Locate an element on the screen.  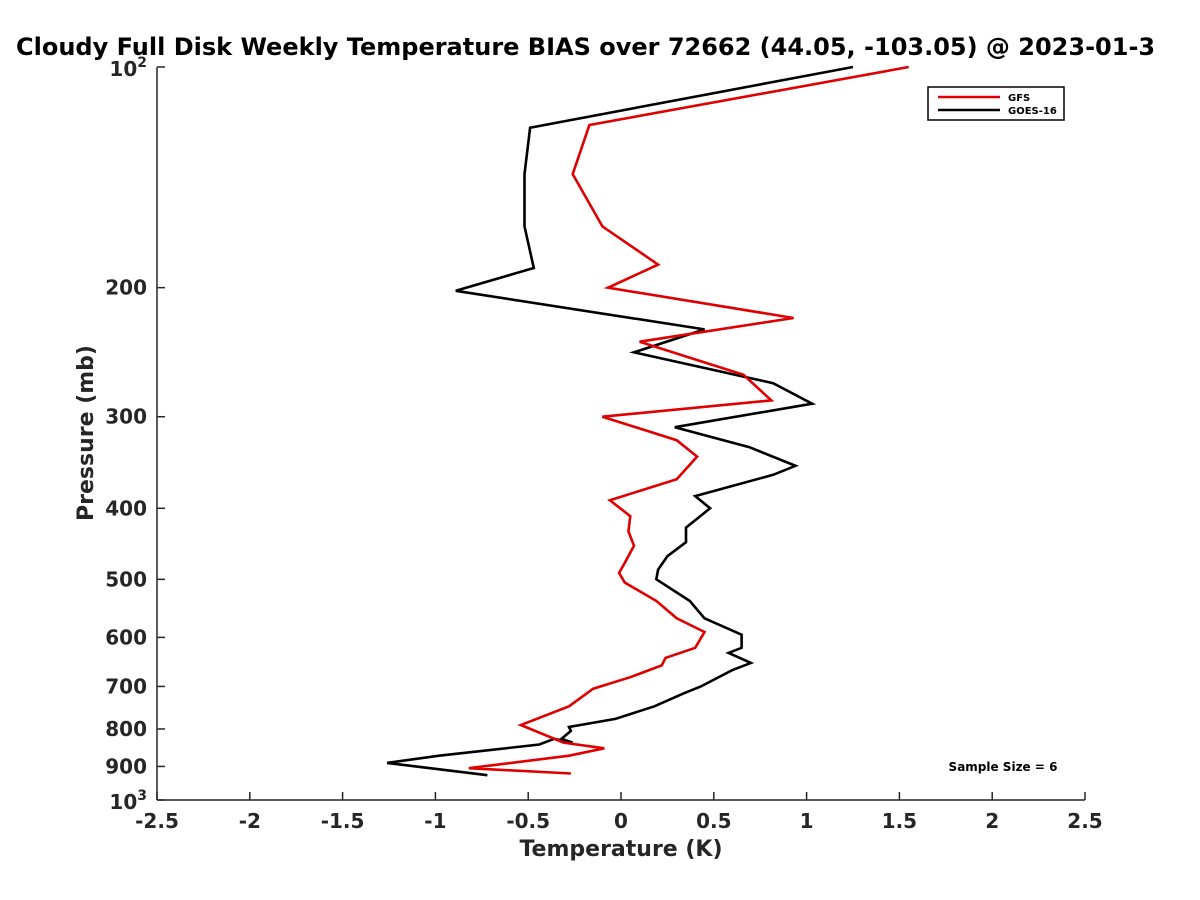
x-tick-label: 0.5 is located at coordinates (713, 821).